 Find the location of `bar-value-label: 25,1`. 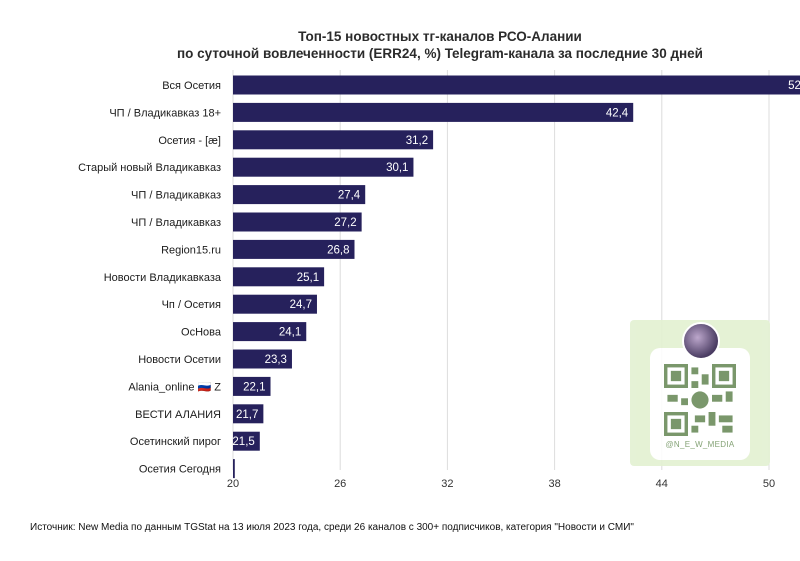

bar-value-label: 25,1 is located at coordinates (308, 278).